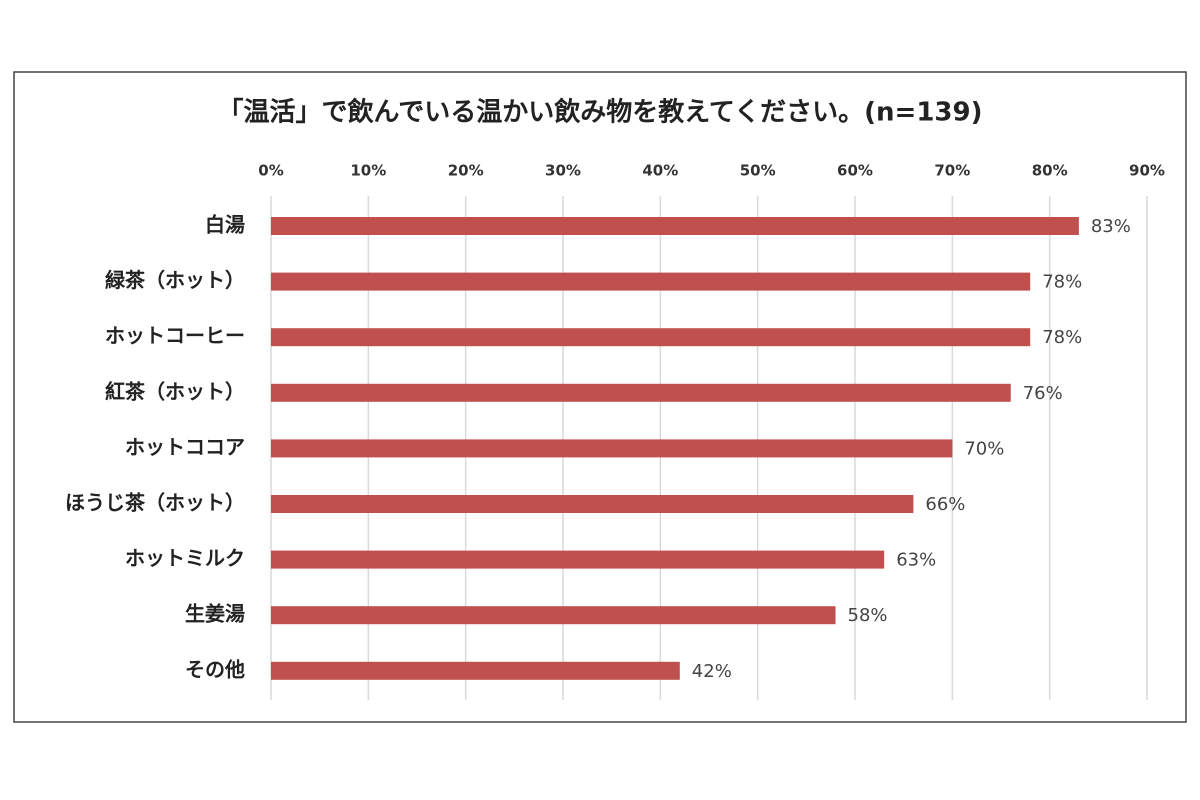  Describe the element at coordinates (563, 171) in the screenshot. I see `x-tick-label: 30%` at that location.